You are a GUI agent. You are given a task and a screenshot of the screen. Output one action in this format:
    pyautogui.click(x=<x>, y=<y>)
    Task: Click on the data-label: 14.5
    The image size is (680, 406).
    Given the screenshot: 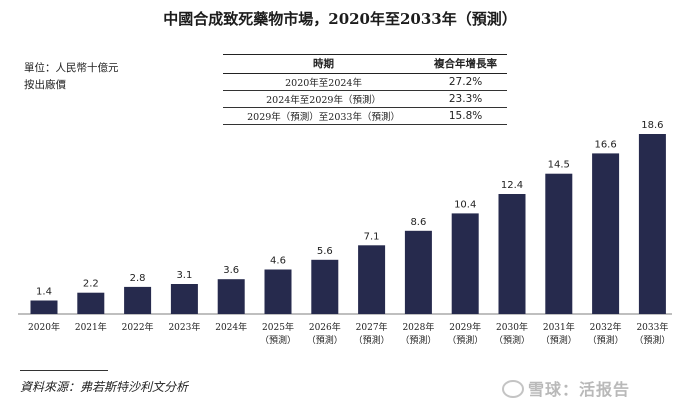 What is the action you would take?
    pyautogui.click(x=559, y=165)
    